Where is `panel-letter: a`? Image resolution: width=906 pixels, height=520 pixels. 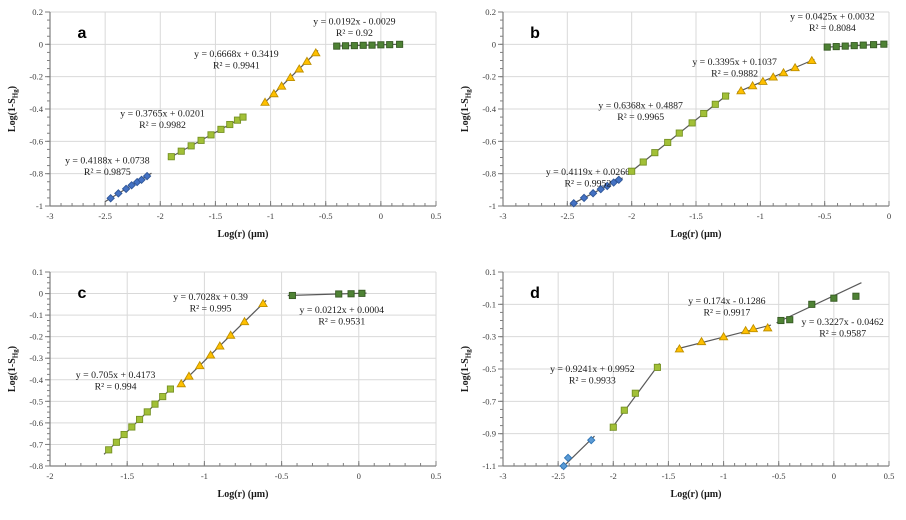 panel-letter: a is located at coordinates (82, 33).